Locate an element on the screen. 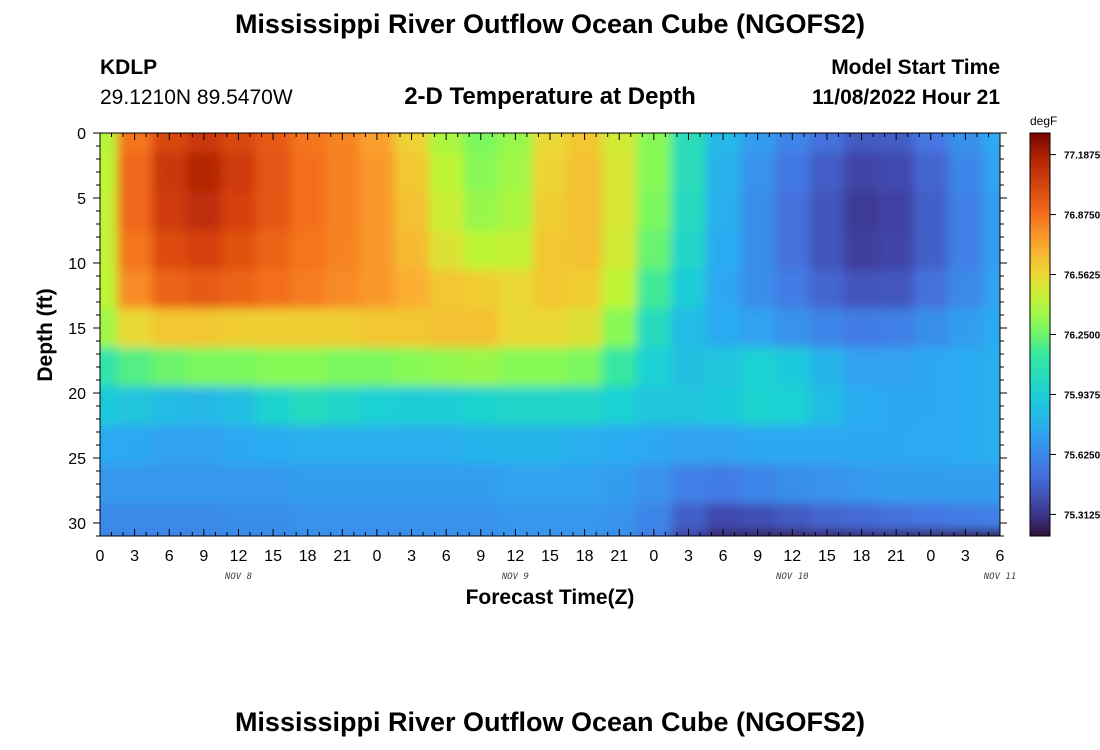 The image size is (1100, 750). y-axis-title: Depth (ft) is located at coordinates (45, 334).